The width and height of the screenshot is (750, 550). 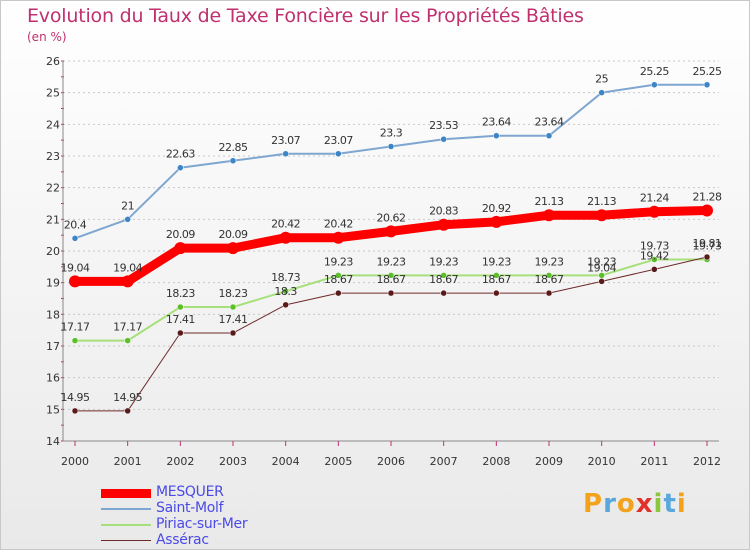 I want to click on x-tick-label: 2009, so click(x=549, y=461).